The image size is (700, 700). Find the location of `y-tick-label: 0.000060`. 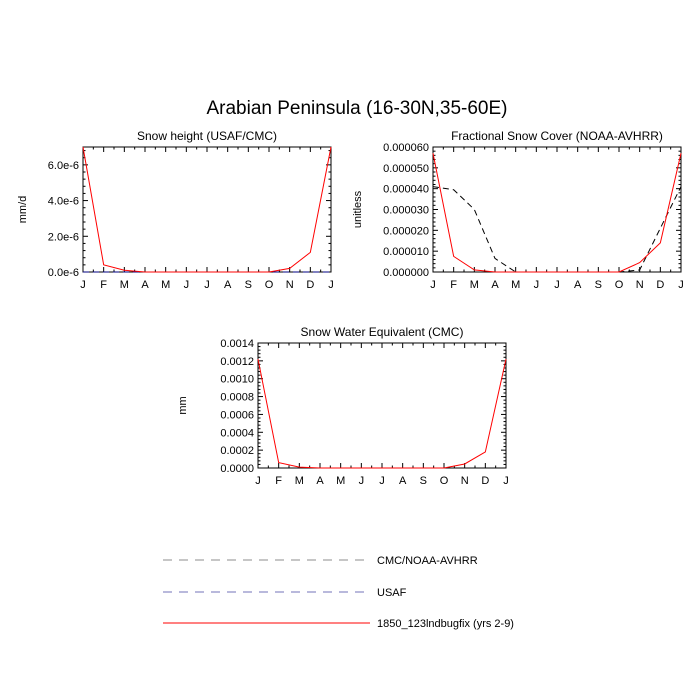

y-tick-label: 0.000060 is located at coordinates (406, 148).